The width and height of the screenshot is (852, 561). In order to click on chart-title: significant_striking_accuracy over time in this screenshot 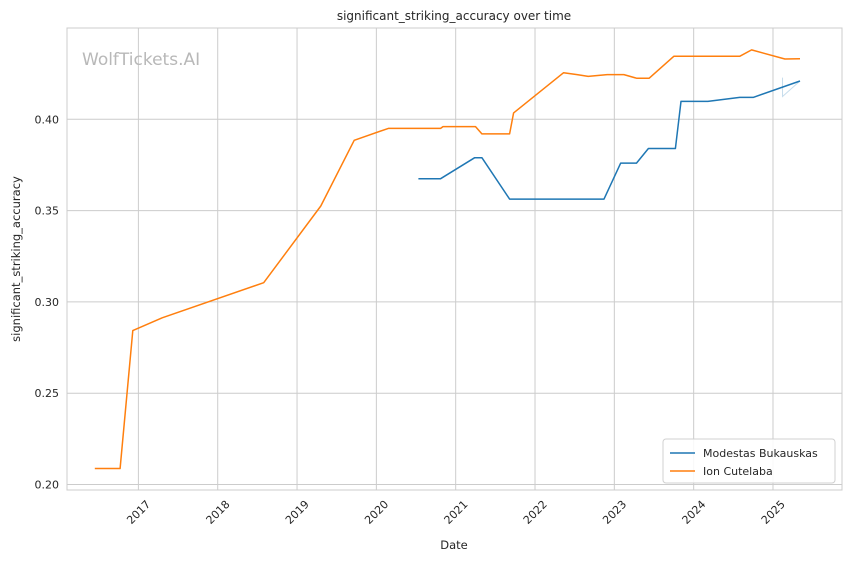, I will do `click(454, 16)`.